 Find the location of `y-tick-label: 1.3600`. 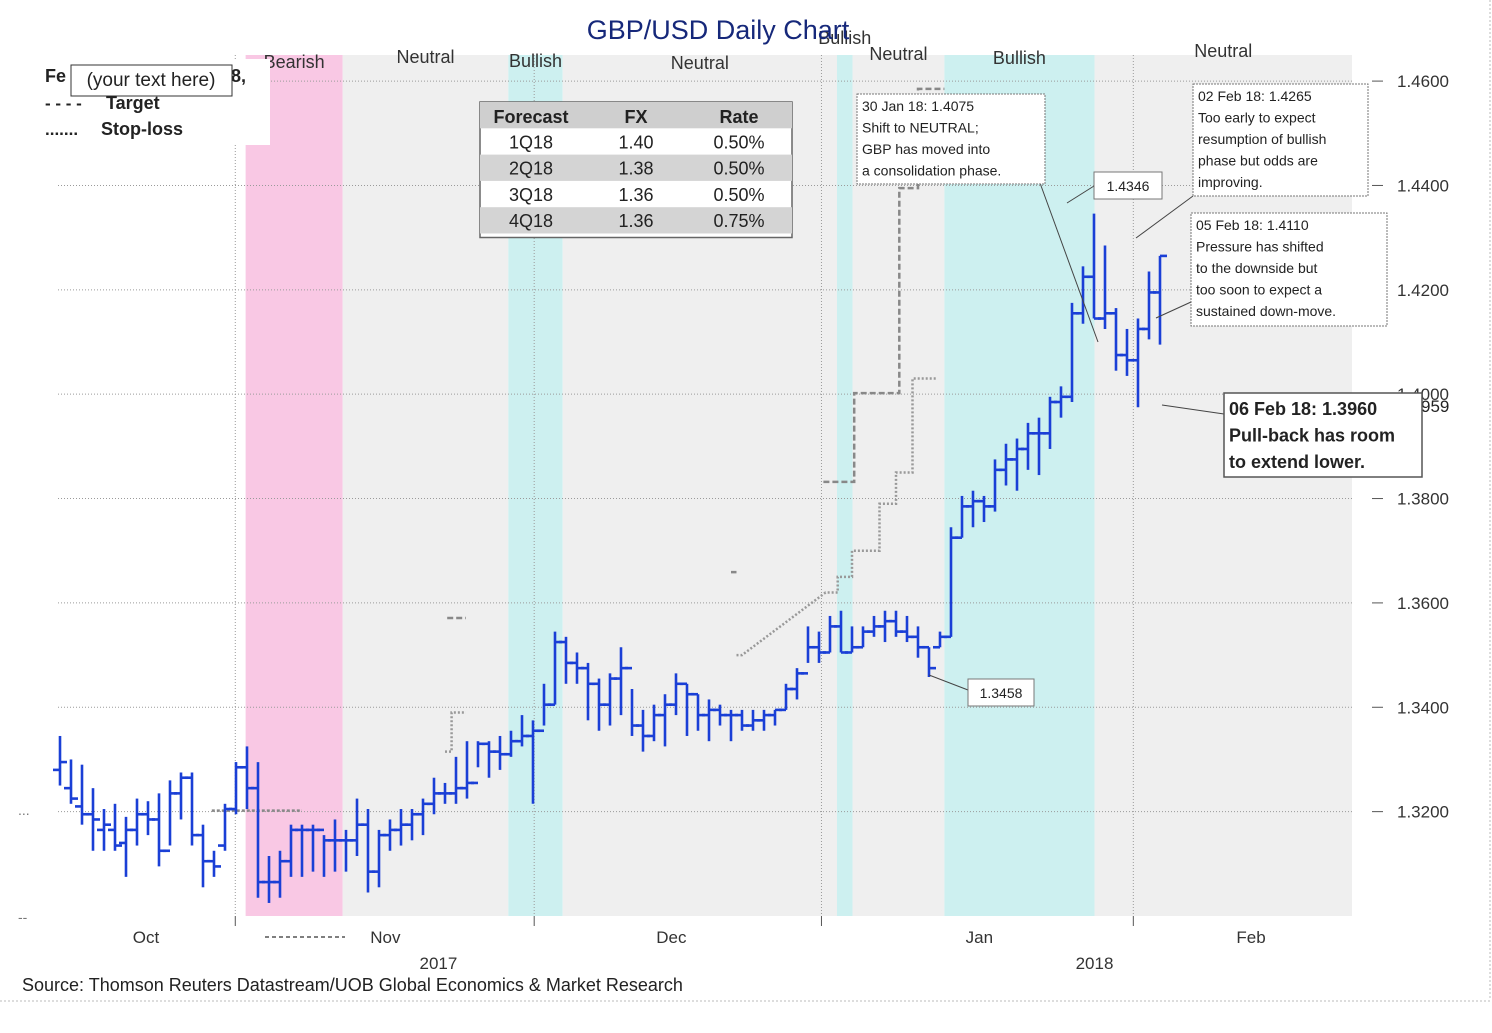

y-tick-label: 1.3600 is located at coordinates (1423, 603).